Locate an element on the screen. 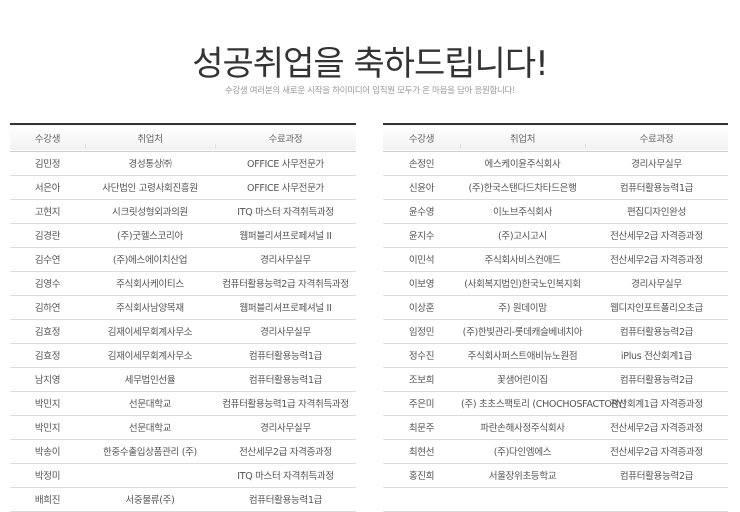 The height and width of the screenshot is (512, 740). employer: (주)고시고시 is located at coordinates (522, 235).